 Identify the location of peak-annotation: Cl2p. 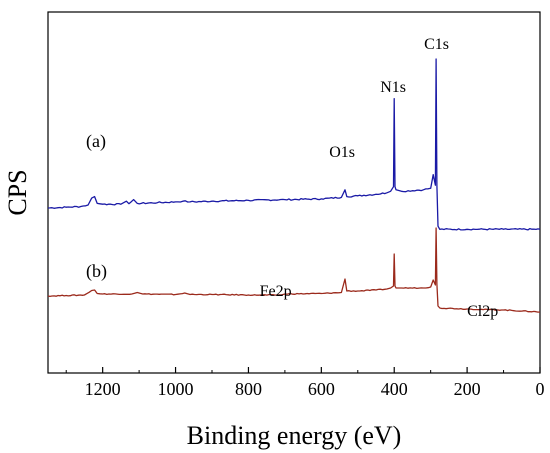
(482, 311).